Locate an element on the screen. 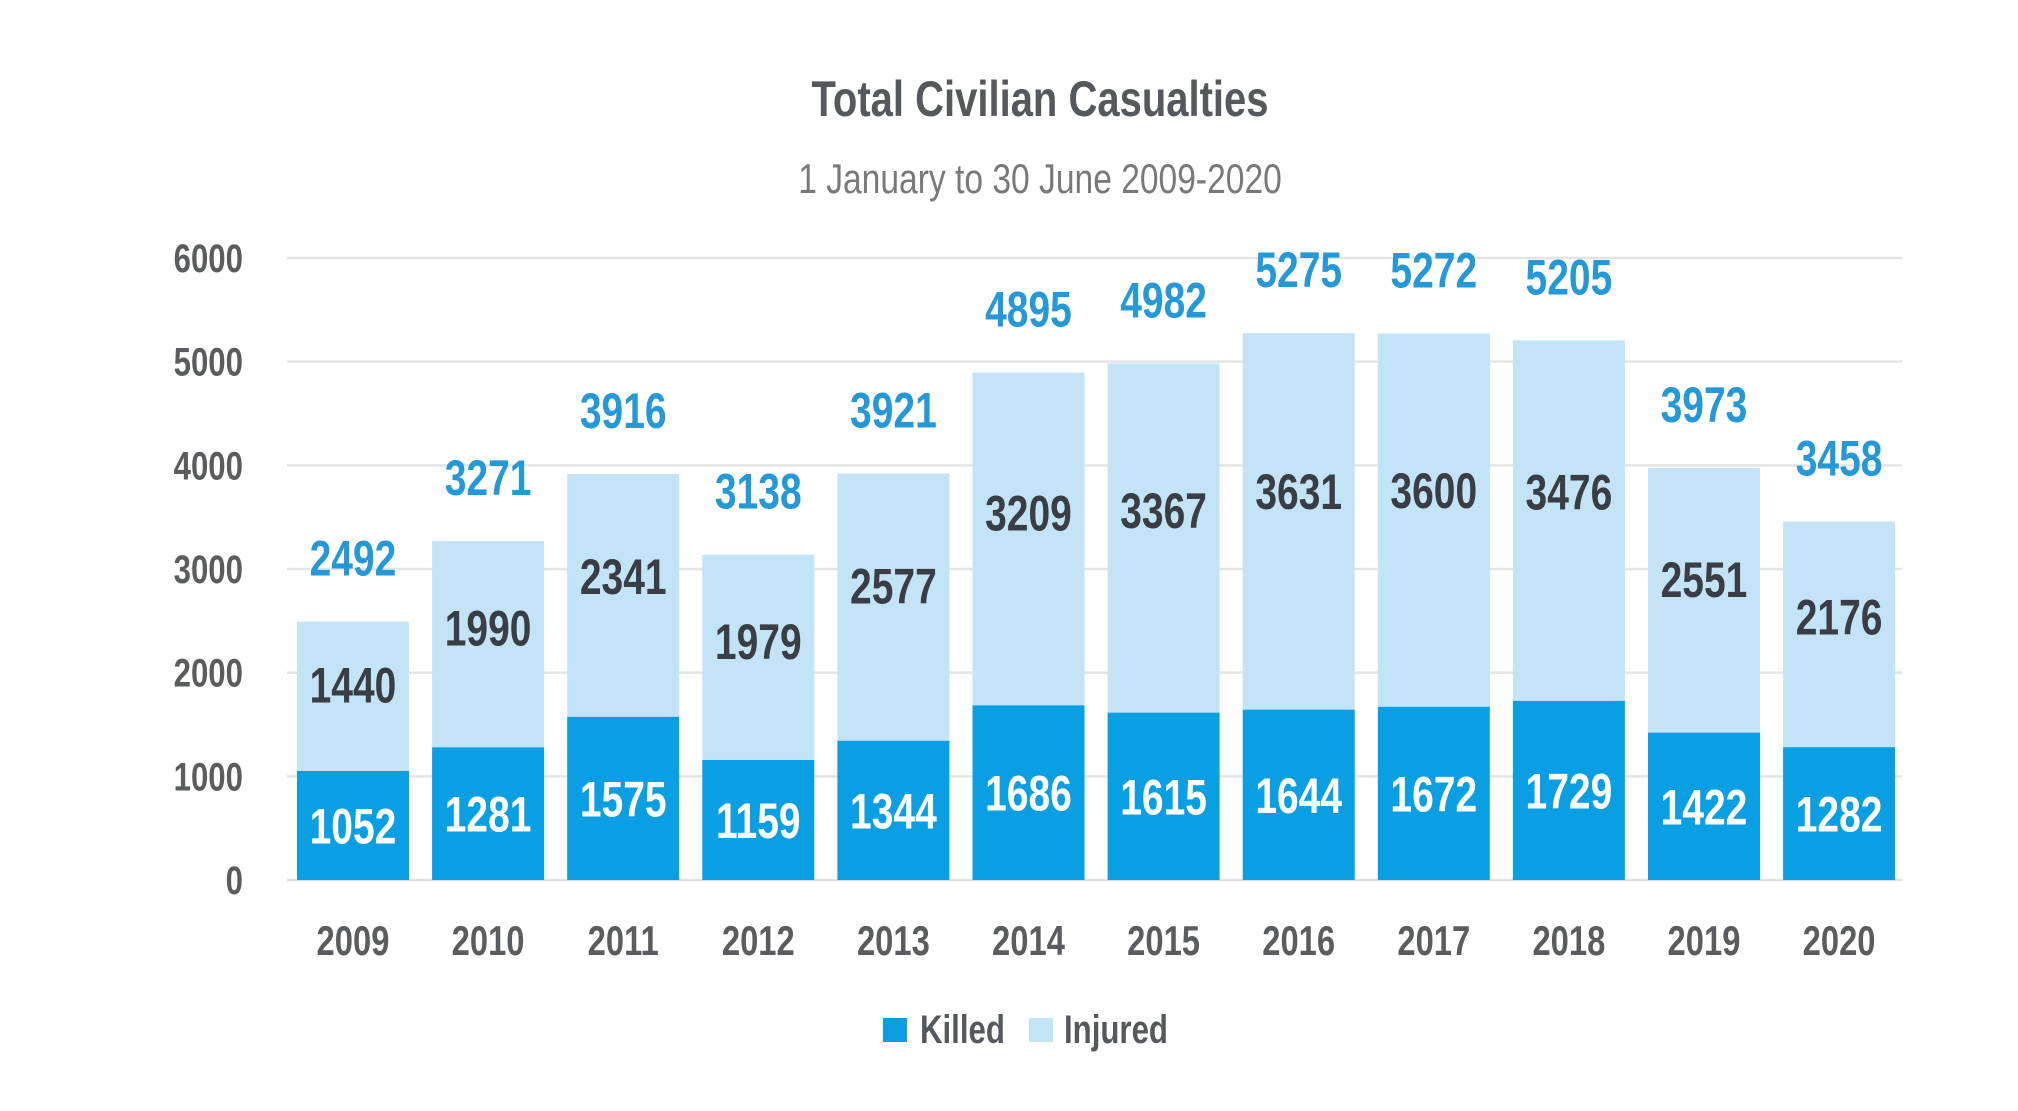 This screenshot has width=2018, height=1111. data-label-killed-2013: 1344 is located at coordinates (893, 811).